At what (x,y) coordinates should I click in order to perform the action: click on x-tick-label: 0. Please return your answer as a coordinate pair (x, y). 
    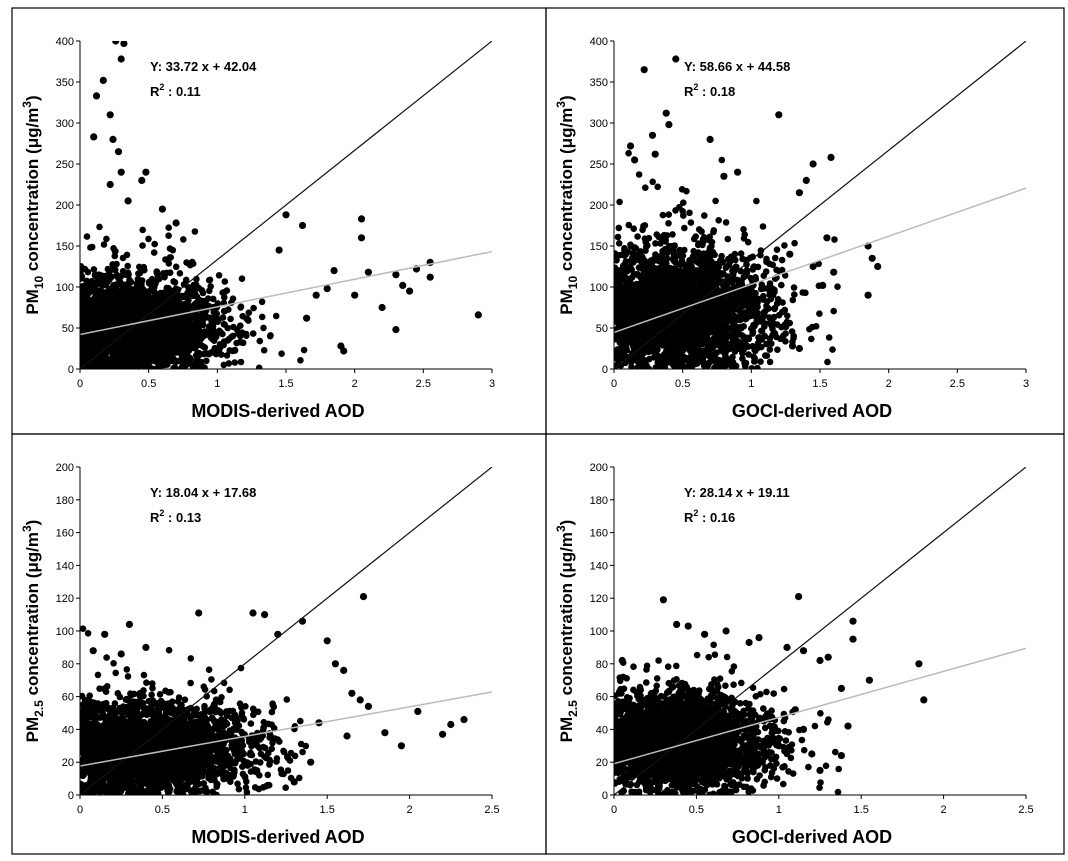
    Looking at the image, I should click on (80, 384).